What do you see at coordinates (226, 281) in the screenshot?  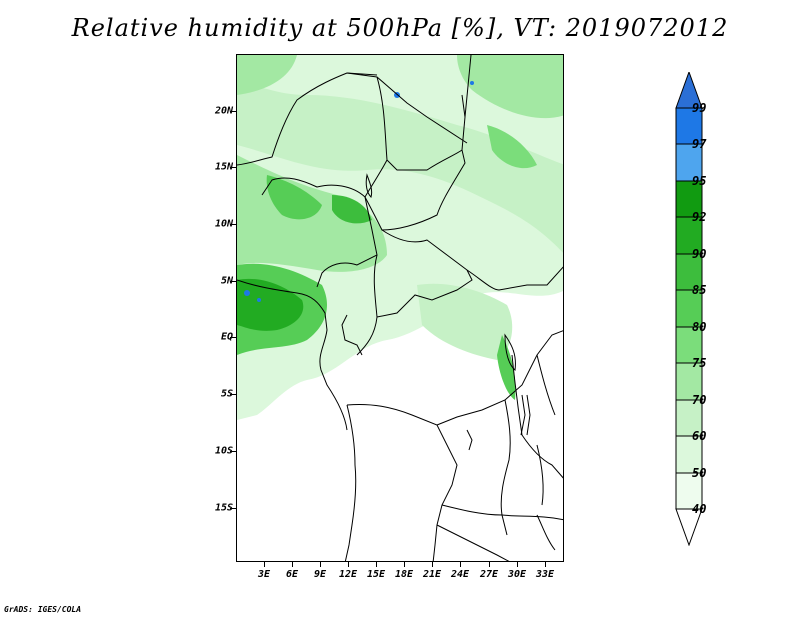 I see `lat-label-5n: 5N` at bounding box center [226, 281].